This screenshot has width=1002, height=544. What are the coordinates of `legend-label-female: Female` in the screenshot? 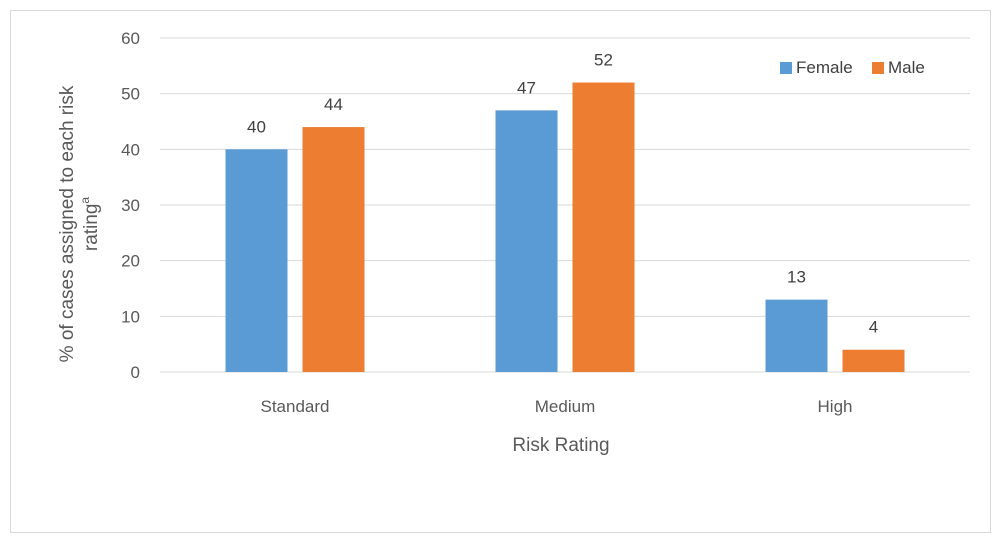 It's located at (824, 67).